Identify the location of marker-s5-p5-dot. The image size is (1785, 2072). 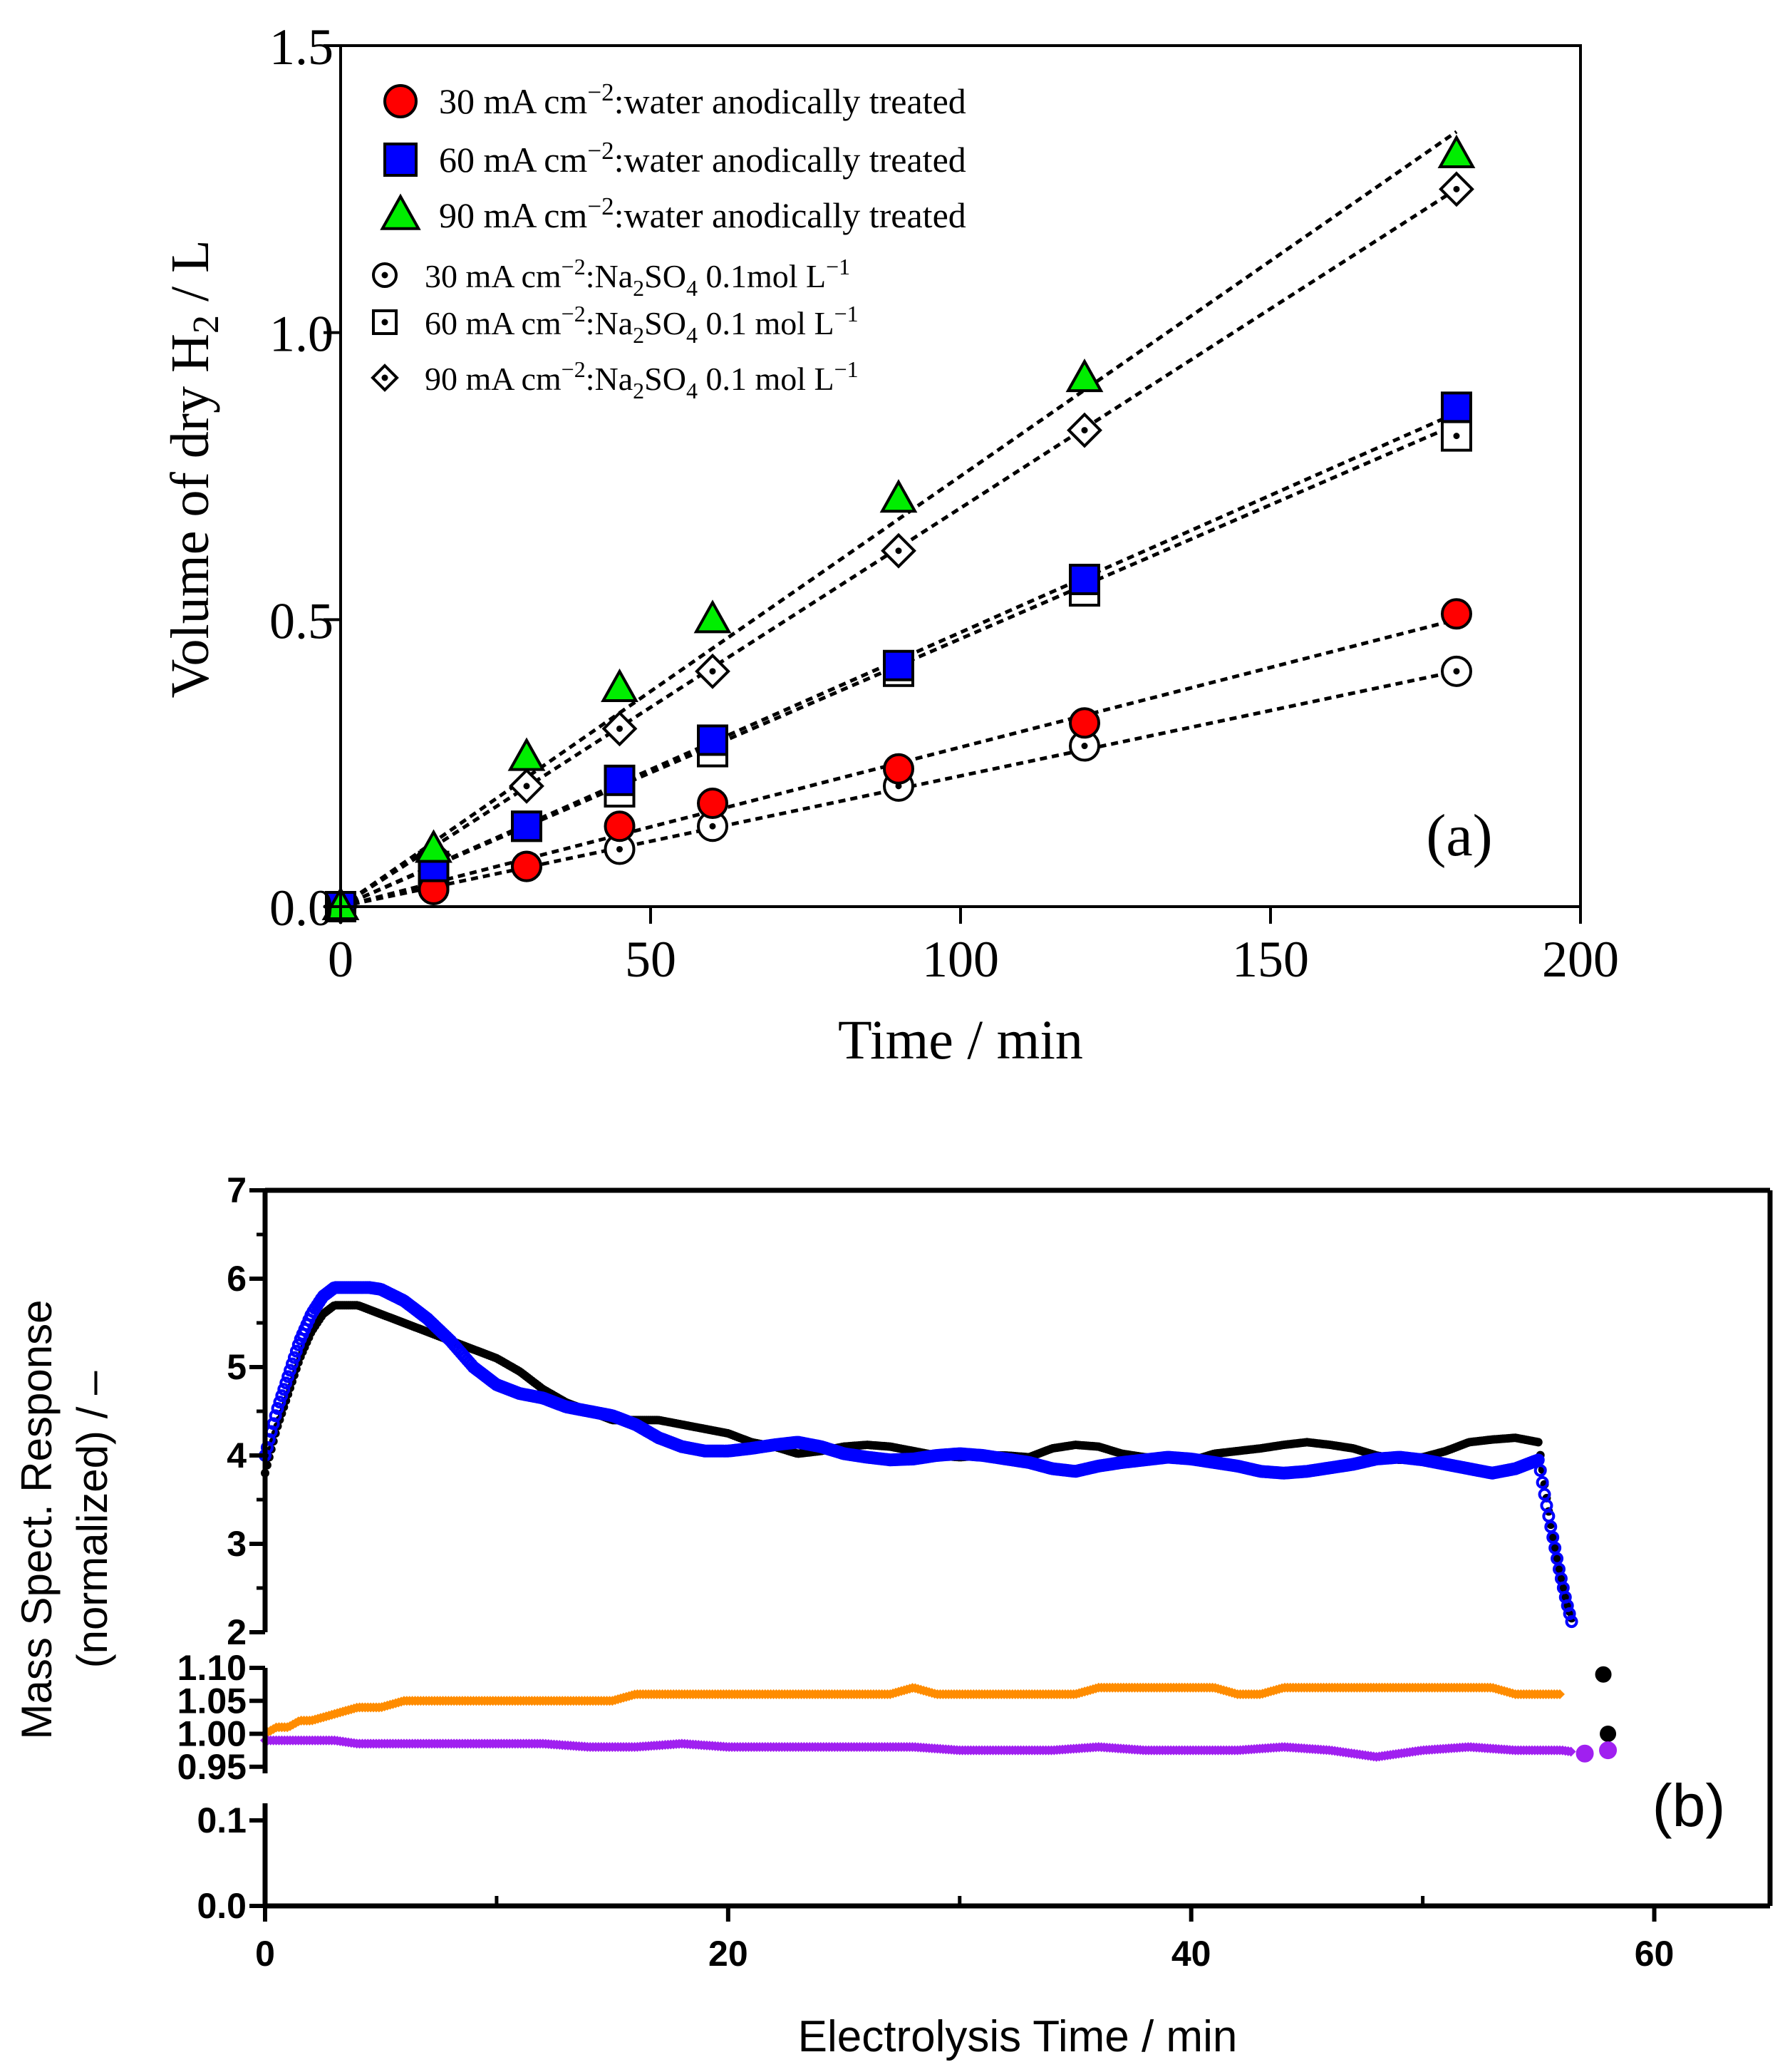
(898, 551).